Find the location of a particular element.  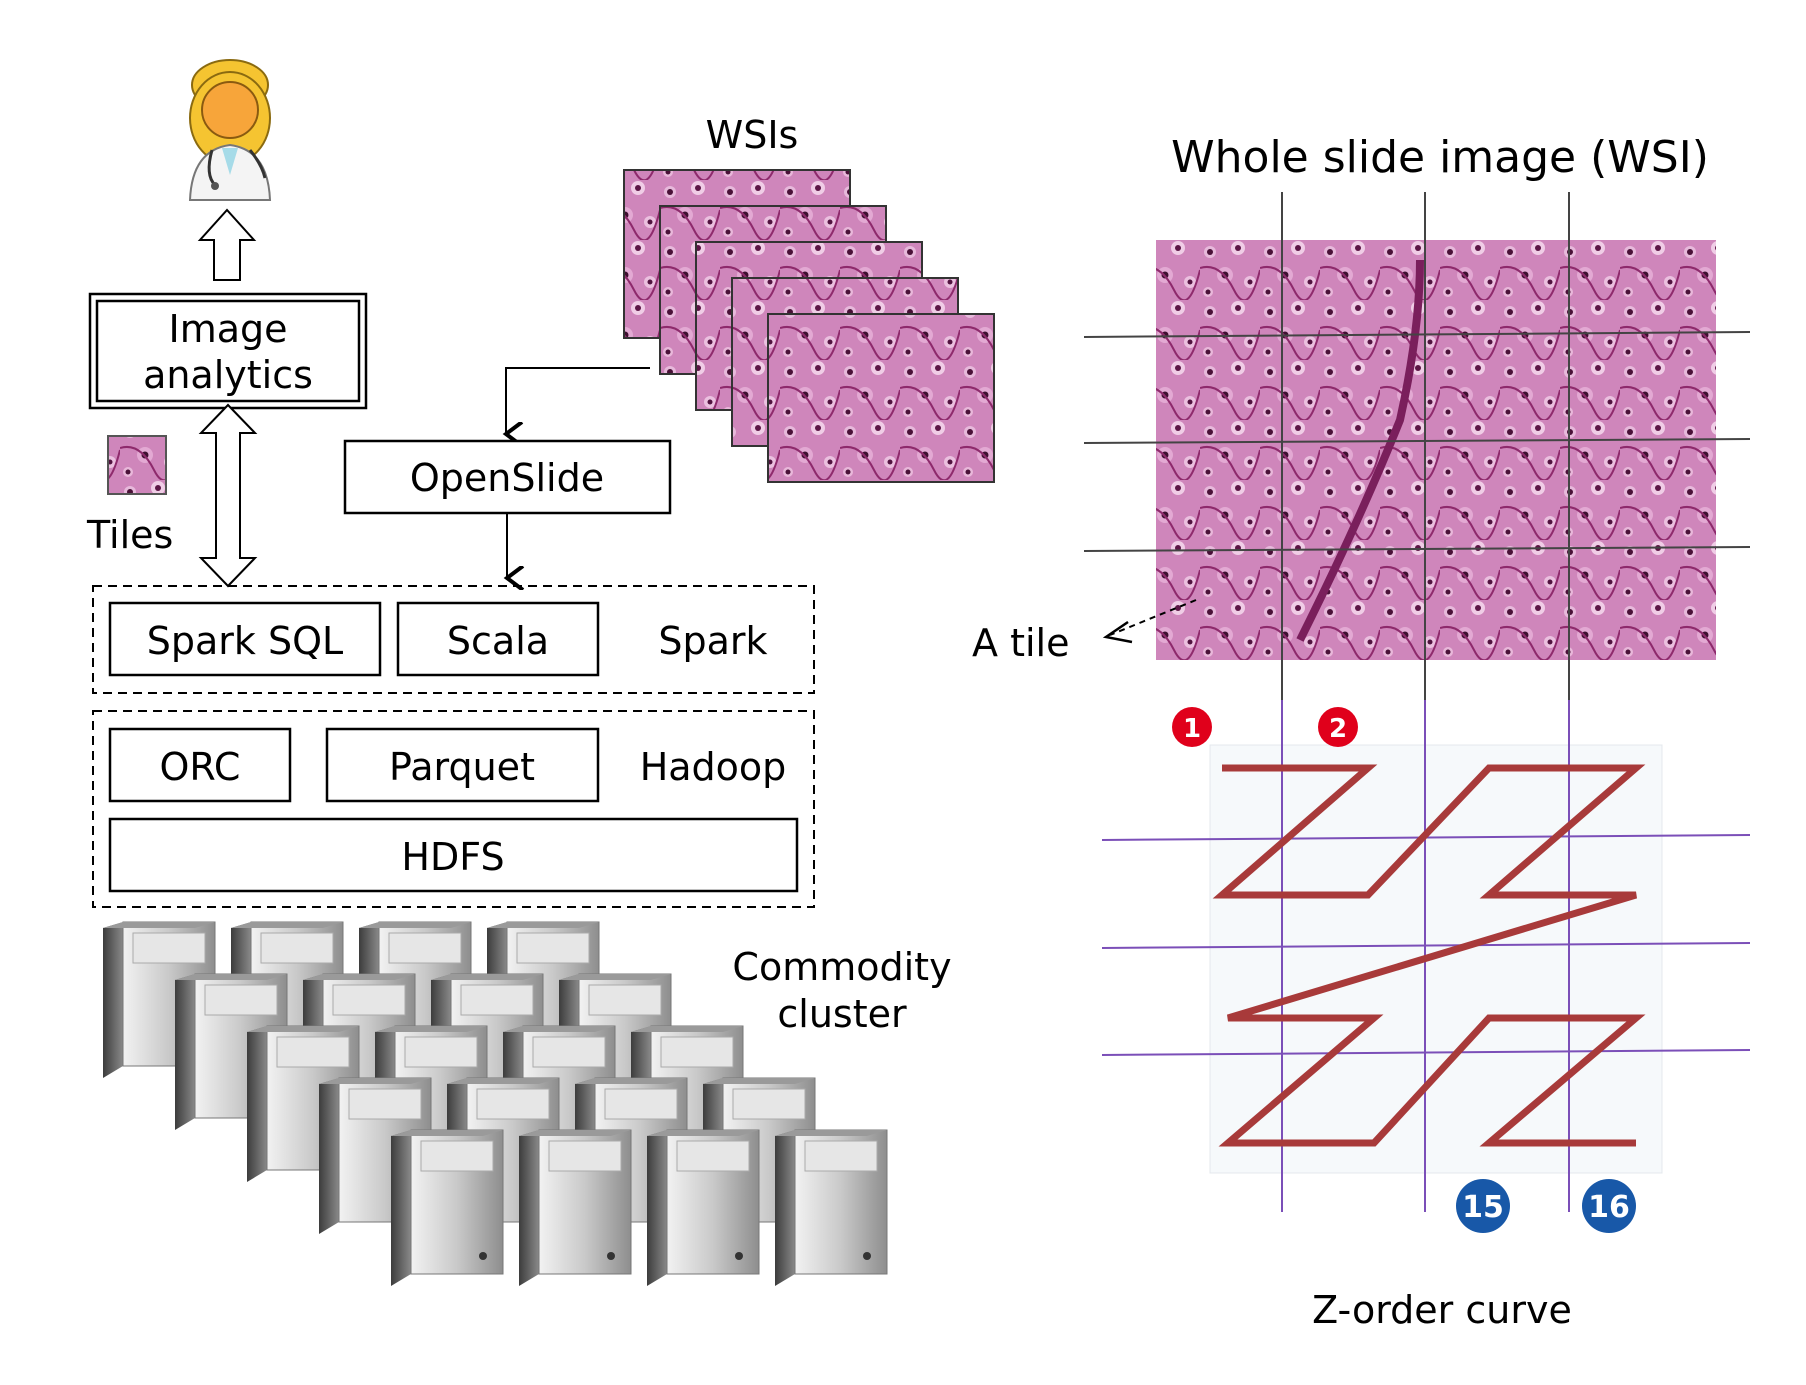

badge-first: 1 is located at coordinates (1192, 727).